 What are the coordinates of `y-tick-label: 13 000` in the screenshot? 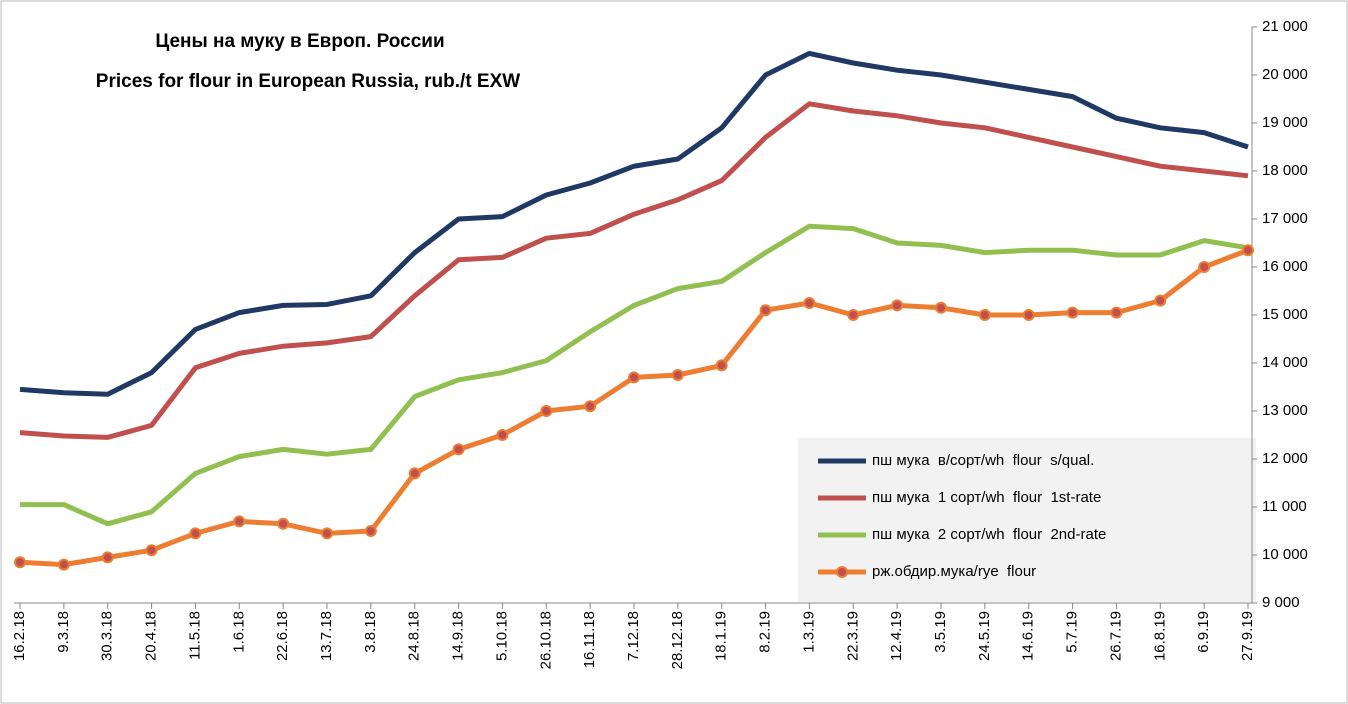 It's located at (1285, 410).